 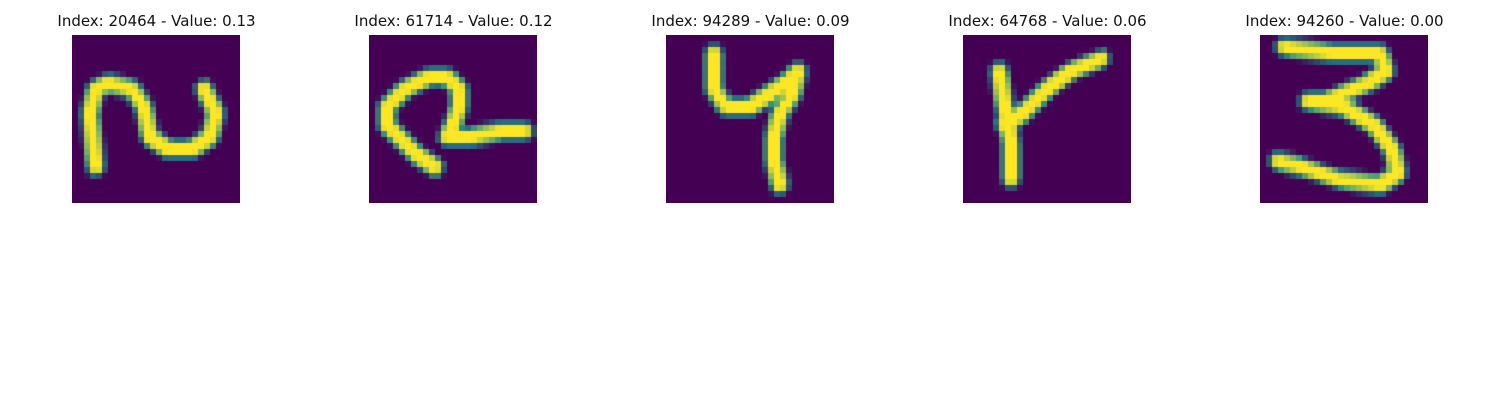 What do you see at coordinates (156, 21) in the screenshot?
I see `panel-title-1: Index: 20464 - Value: 0.13` at bounding box center [156, 21].